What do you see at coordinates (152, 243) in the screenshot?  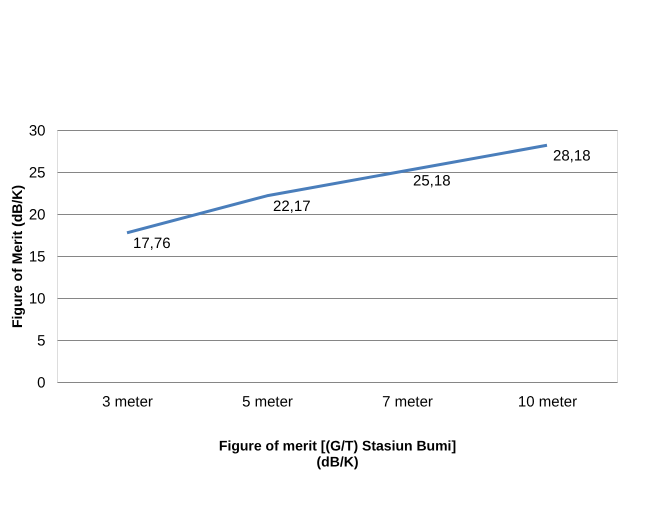 I see `data-label: 17,76` at bounding box center [152, 243].